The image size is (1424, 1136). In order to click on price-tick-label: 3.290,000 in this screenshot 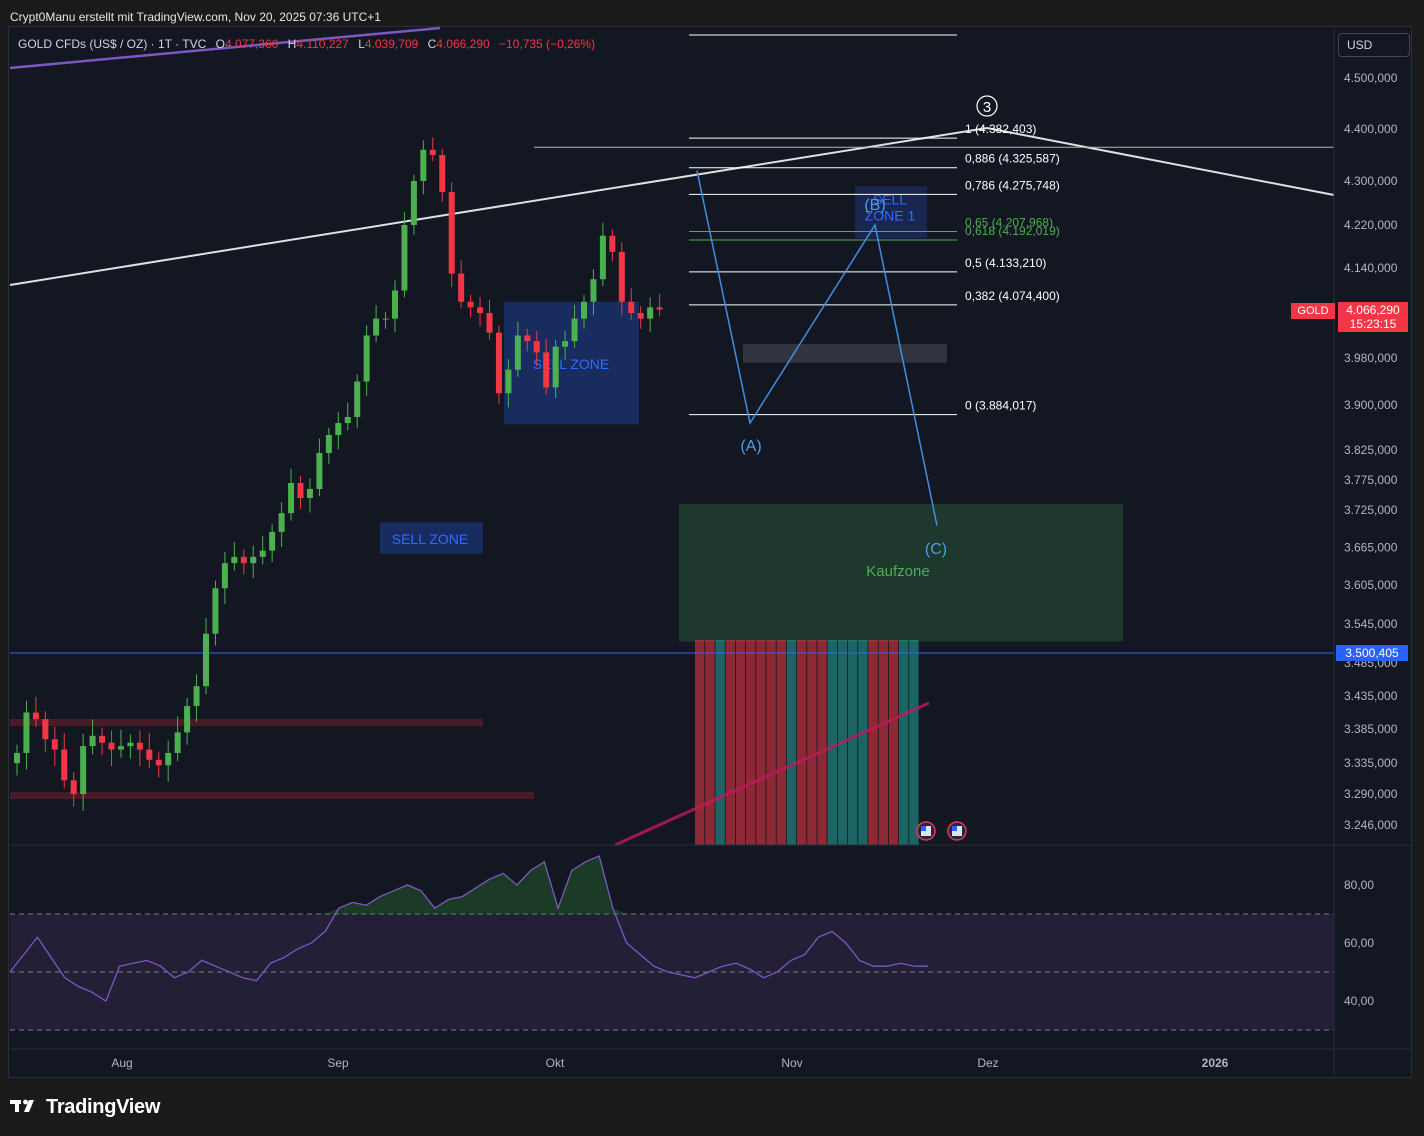, I will do `click(1371, 794)`.